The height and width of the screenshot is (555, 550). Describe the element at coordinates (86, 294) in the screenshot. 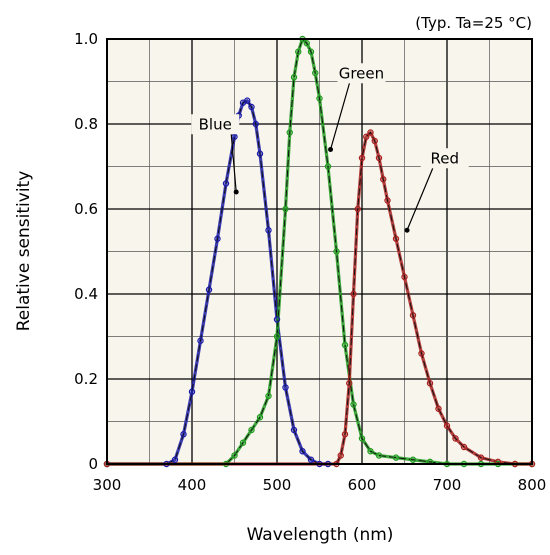

I see `y-tick-label: 0.4` at that location.